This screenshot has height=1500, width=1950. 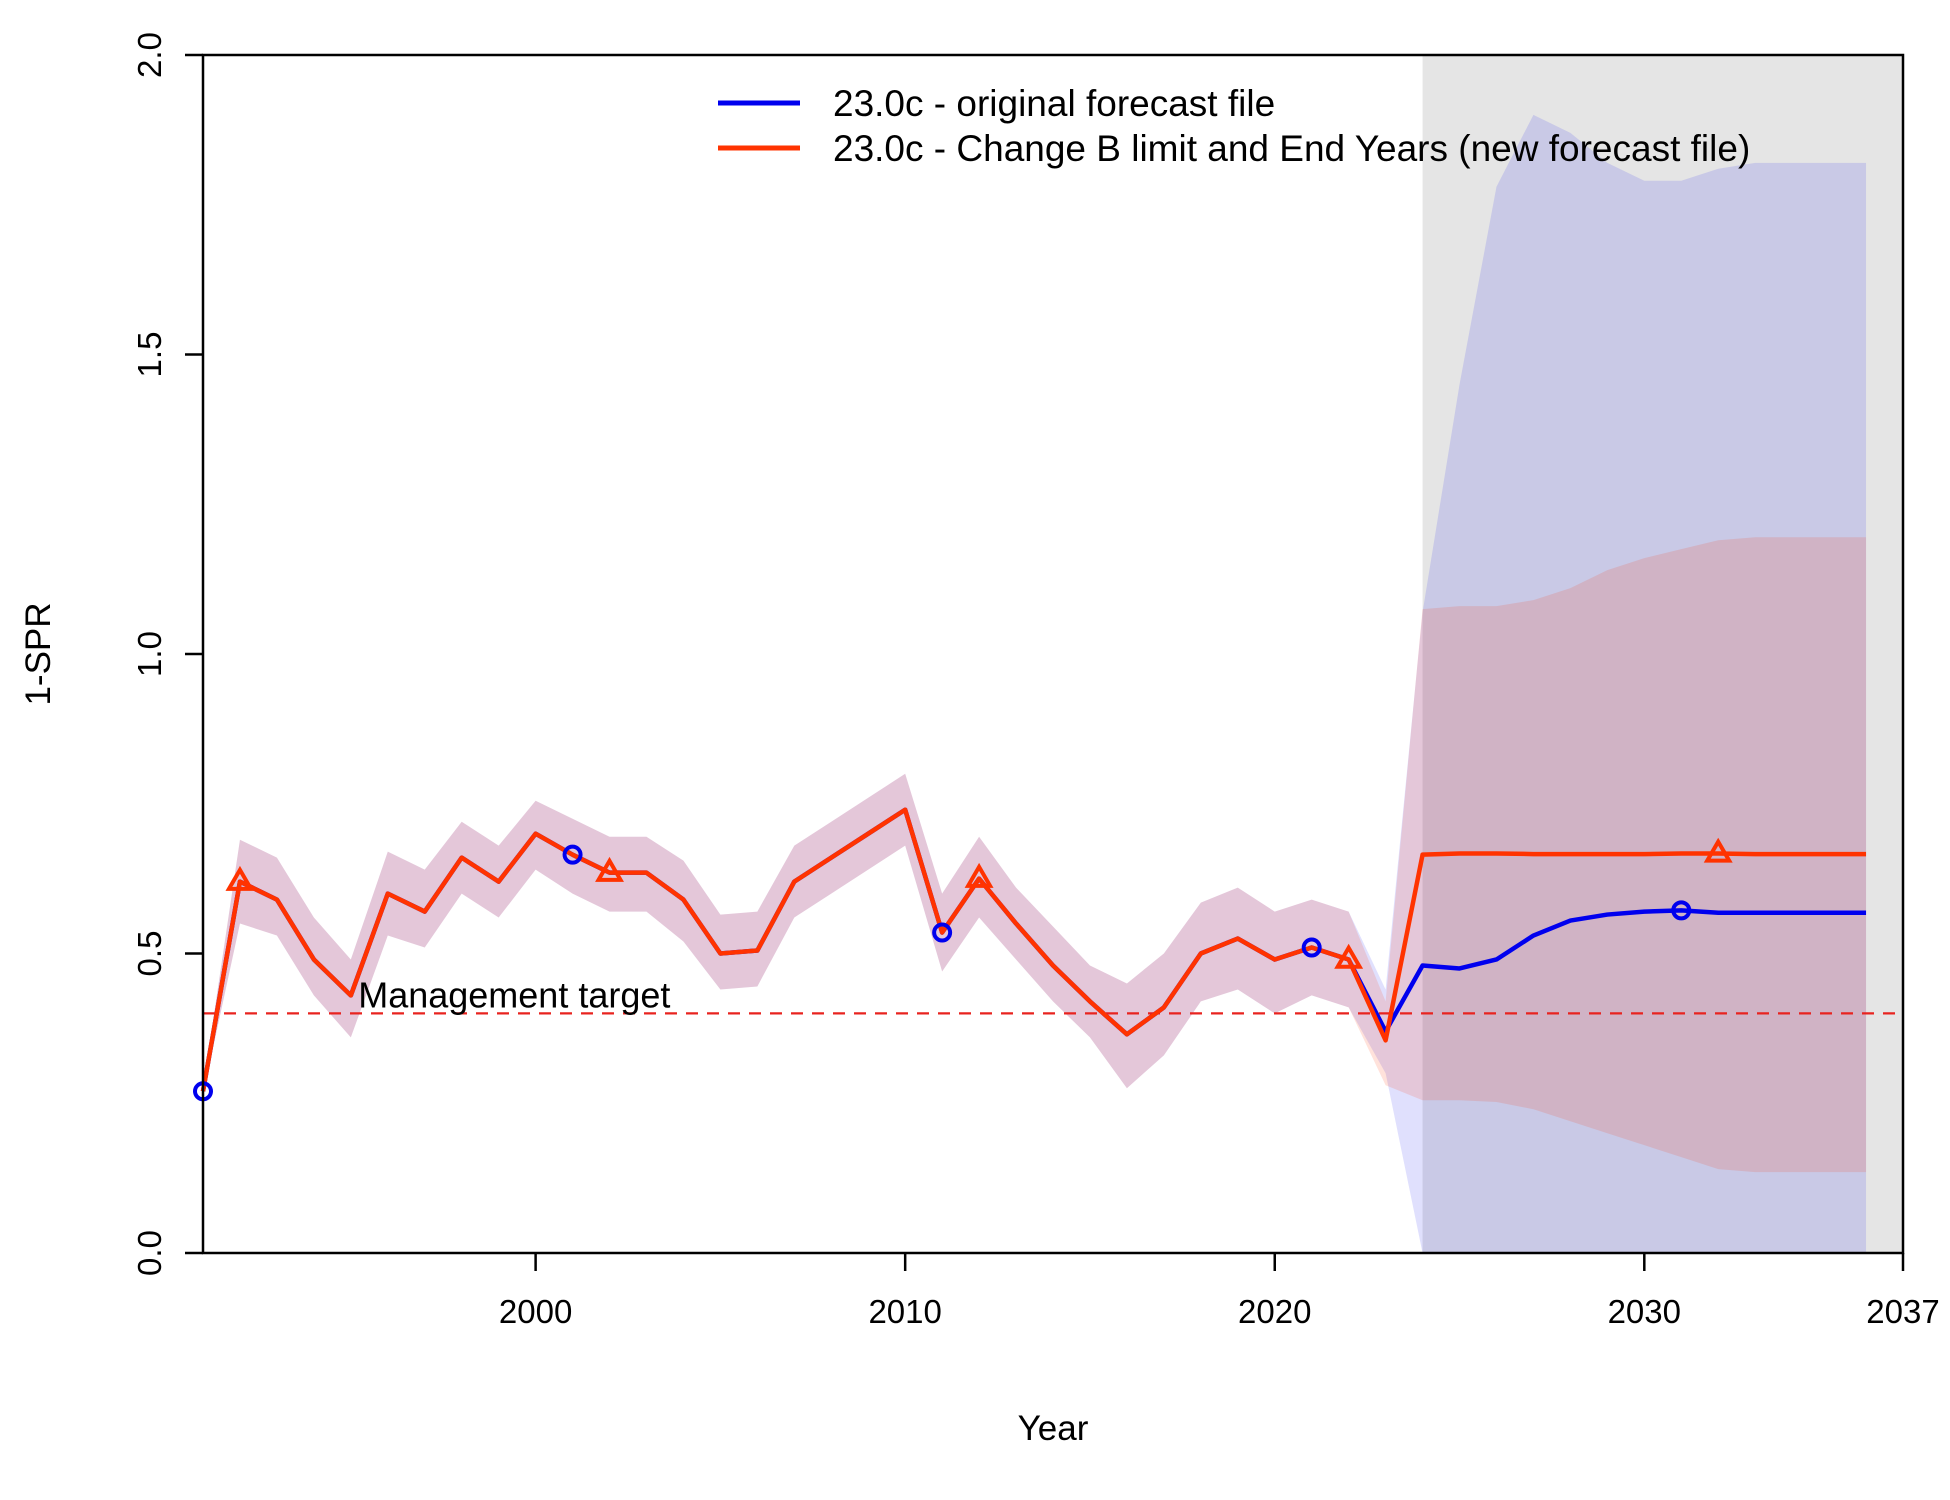 What do you see at coordinates (535, 1311) in the screenshot?
I see `x-tick-label-2000: 2000` at bounding box center [535, 1311].